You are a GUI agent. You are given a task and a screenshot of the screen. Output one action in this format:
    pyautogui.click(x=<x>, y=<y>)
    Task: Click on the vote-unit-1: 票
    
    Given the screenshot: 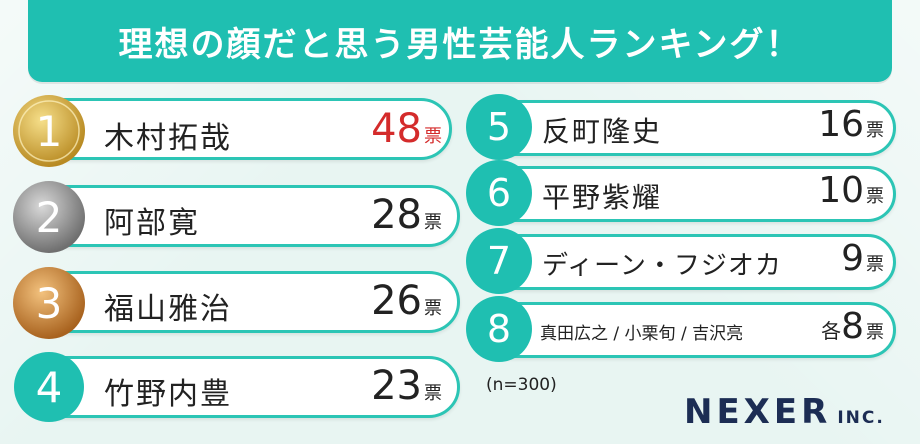 What is the action you would take?
    pyautogui.click(x=433, y=136)
    